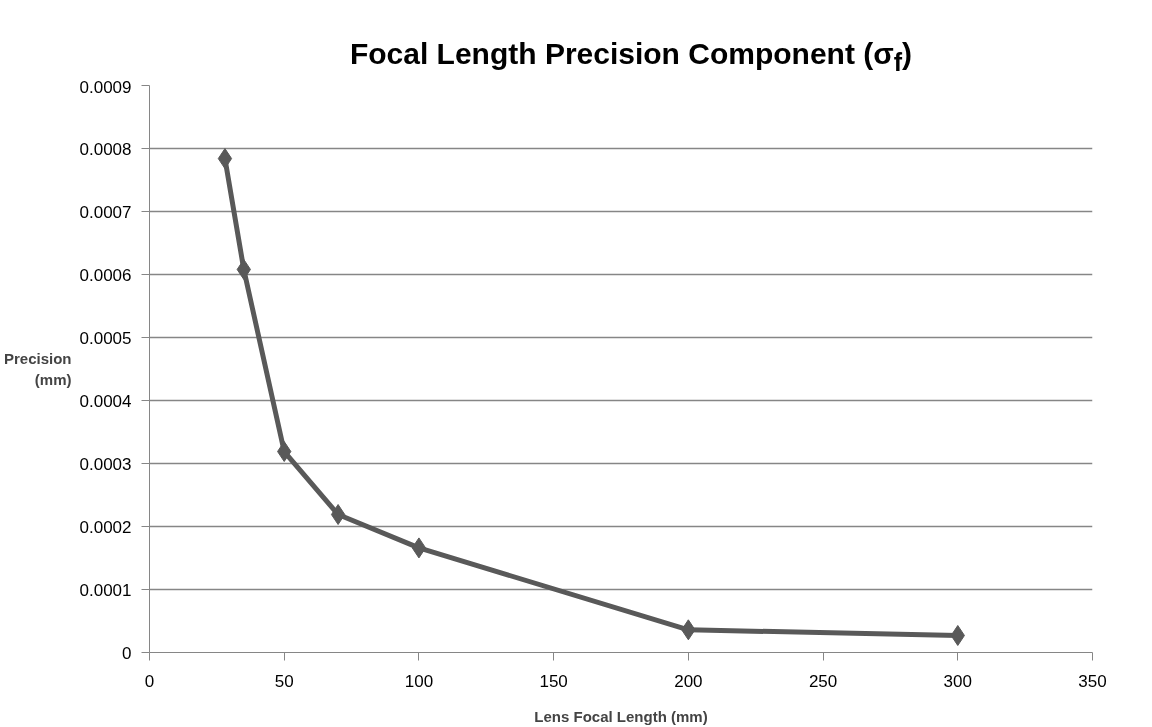 Image resolution: width=1152 pixels, height=727 pixels. Describe the element at coordinates (127, 653) in the screenshot. I see `y-tick-label: 0` at that location.